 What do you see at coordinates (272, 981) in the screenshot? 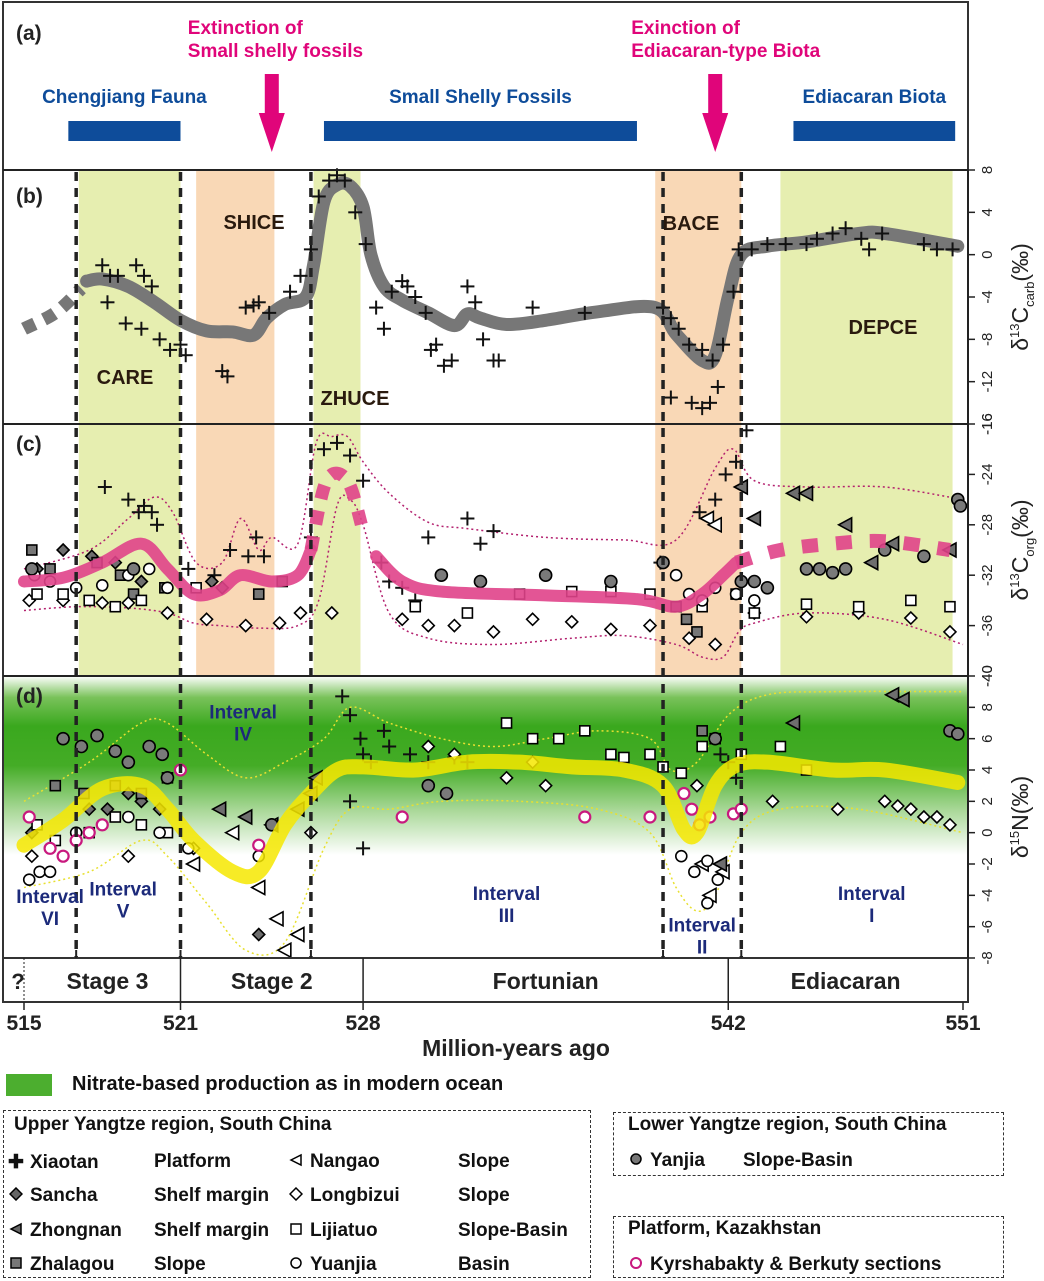
I see `stage-label: Stage 2` at bounding box center [272, 981].